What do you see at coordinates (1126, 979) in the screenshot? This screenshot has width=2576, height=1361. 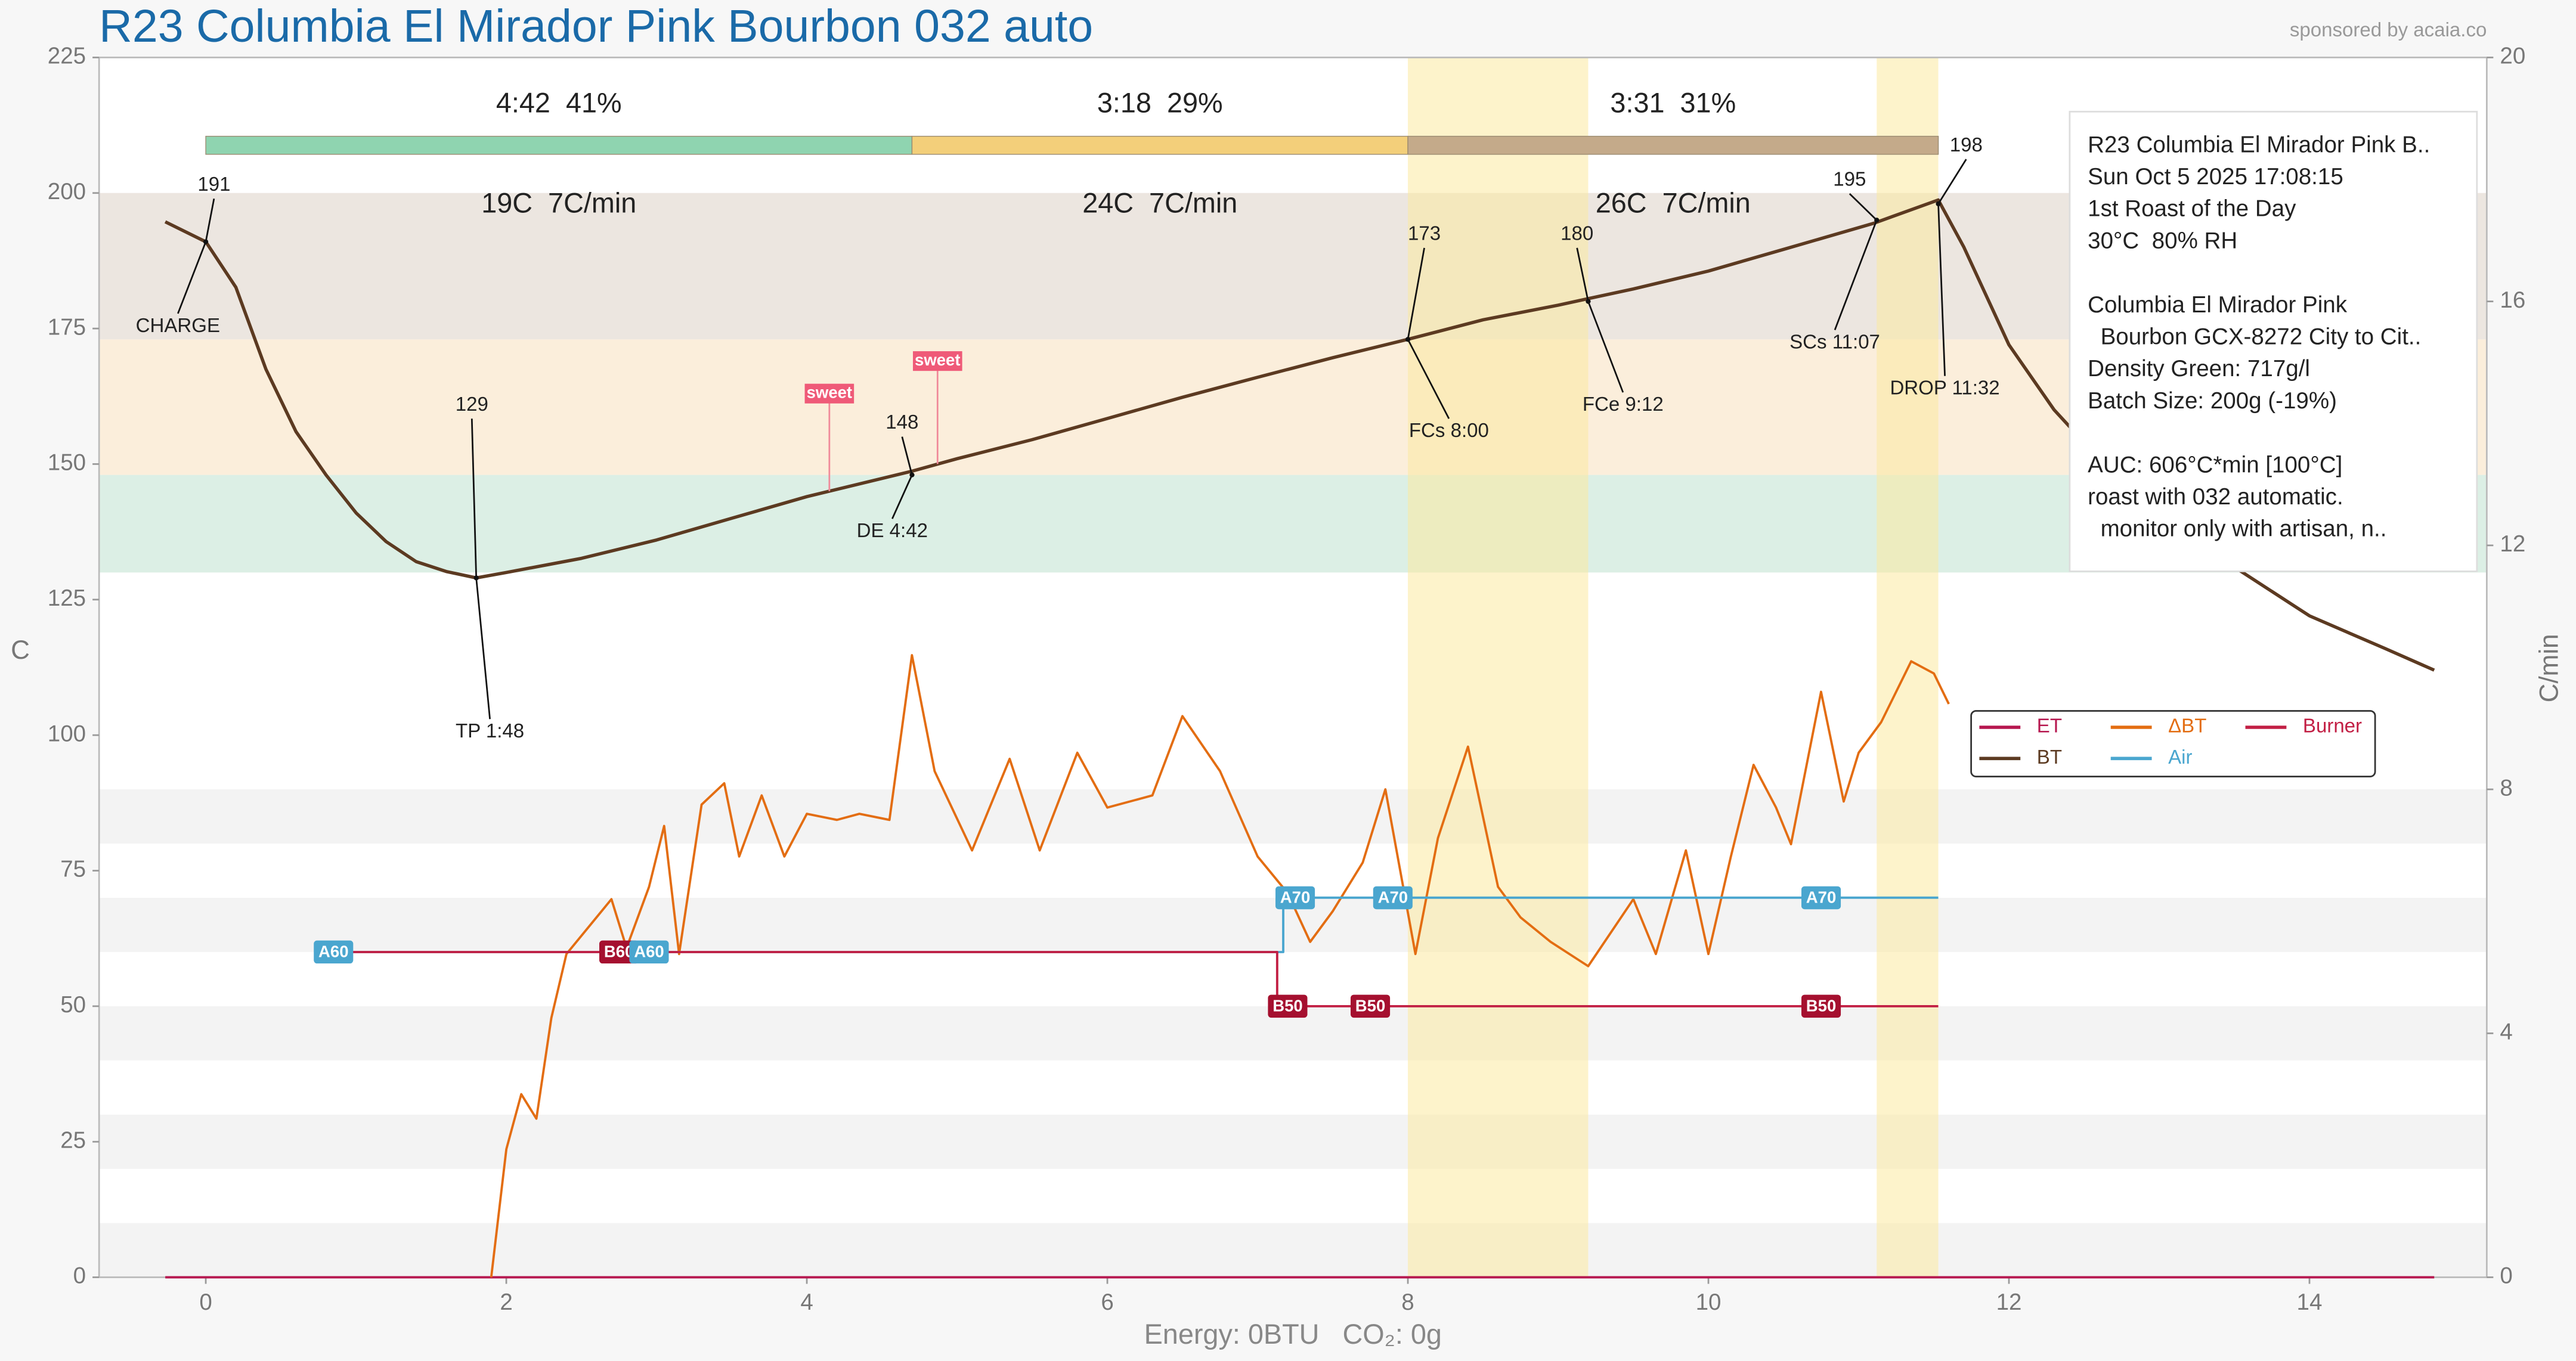 I see `series-line` at bounding box center [1126, 979].